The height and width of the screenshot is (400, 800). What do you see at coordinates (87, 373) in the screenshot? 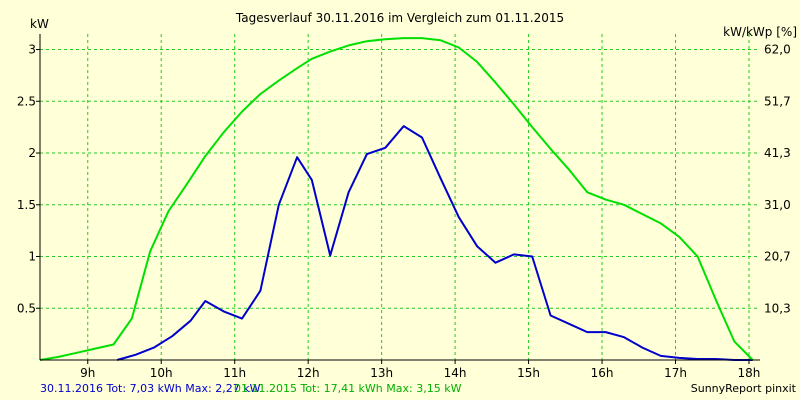
I see `x-tick-label: 9h` at bounding box center [87, 373].